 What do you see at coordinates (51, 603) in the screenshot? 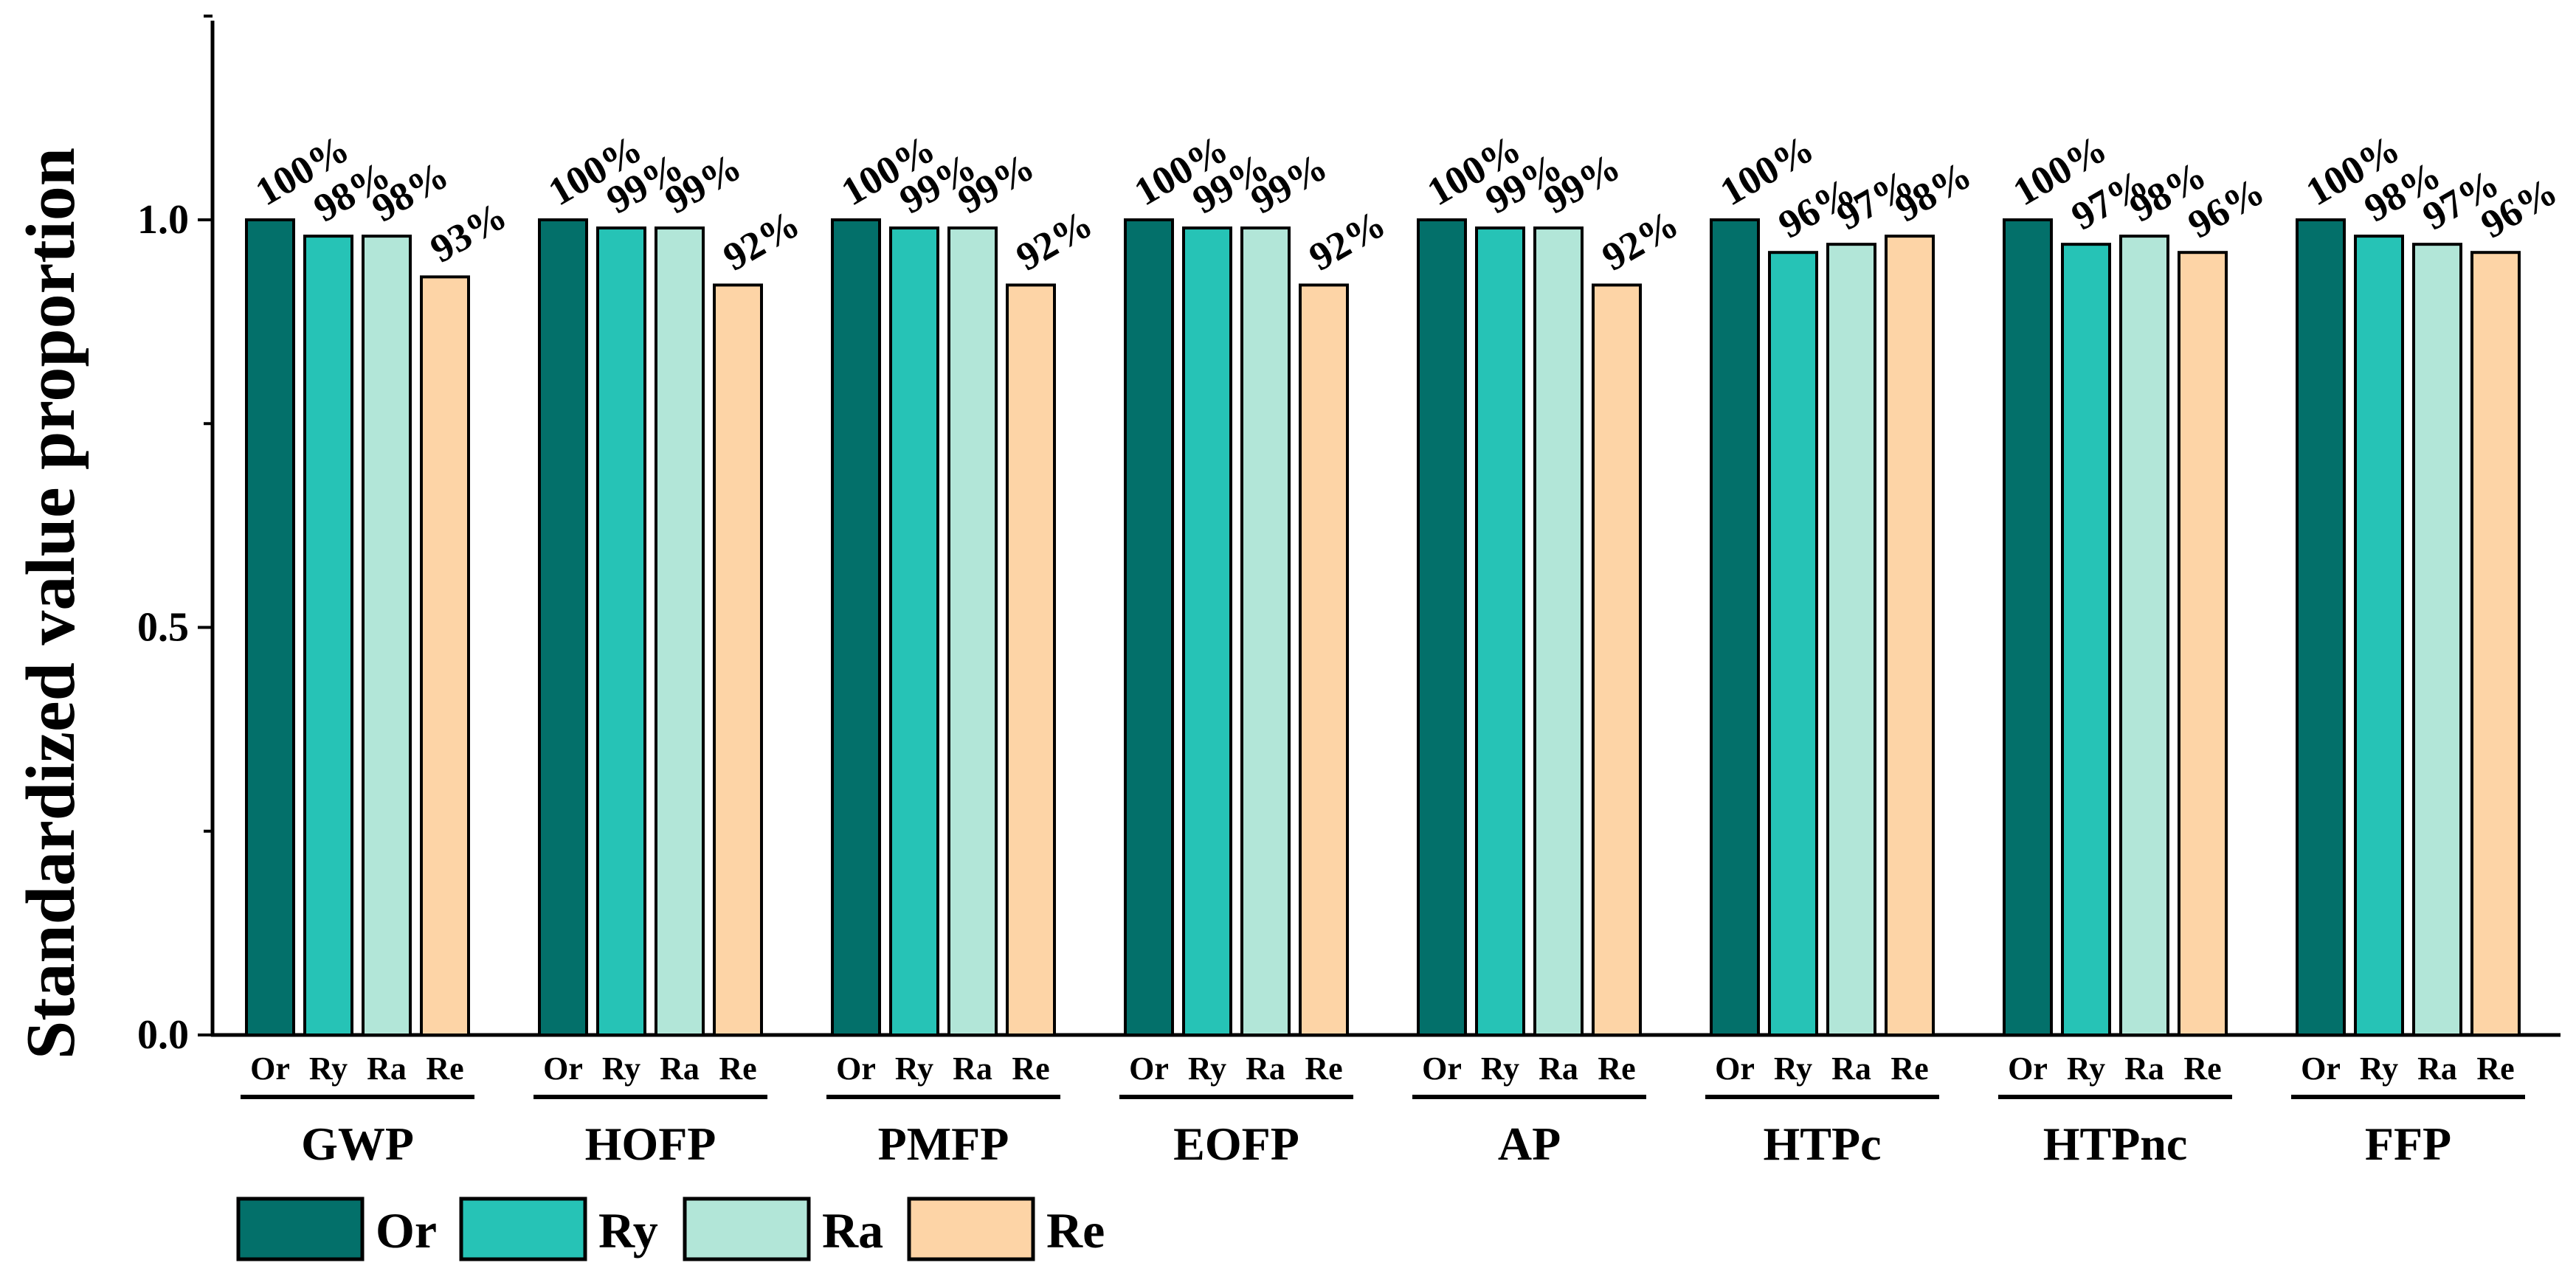
I see `y-axis-label: Standardized value proportion` at bounding box center [51, 603].